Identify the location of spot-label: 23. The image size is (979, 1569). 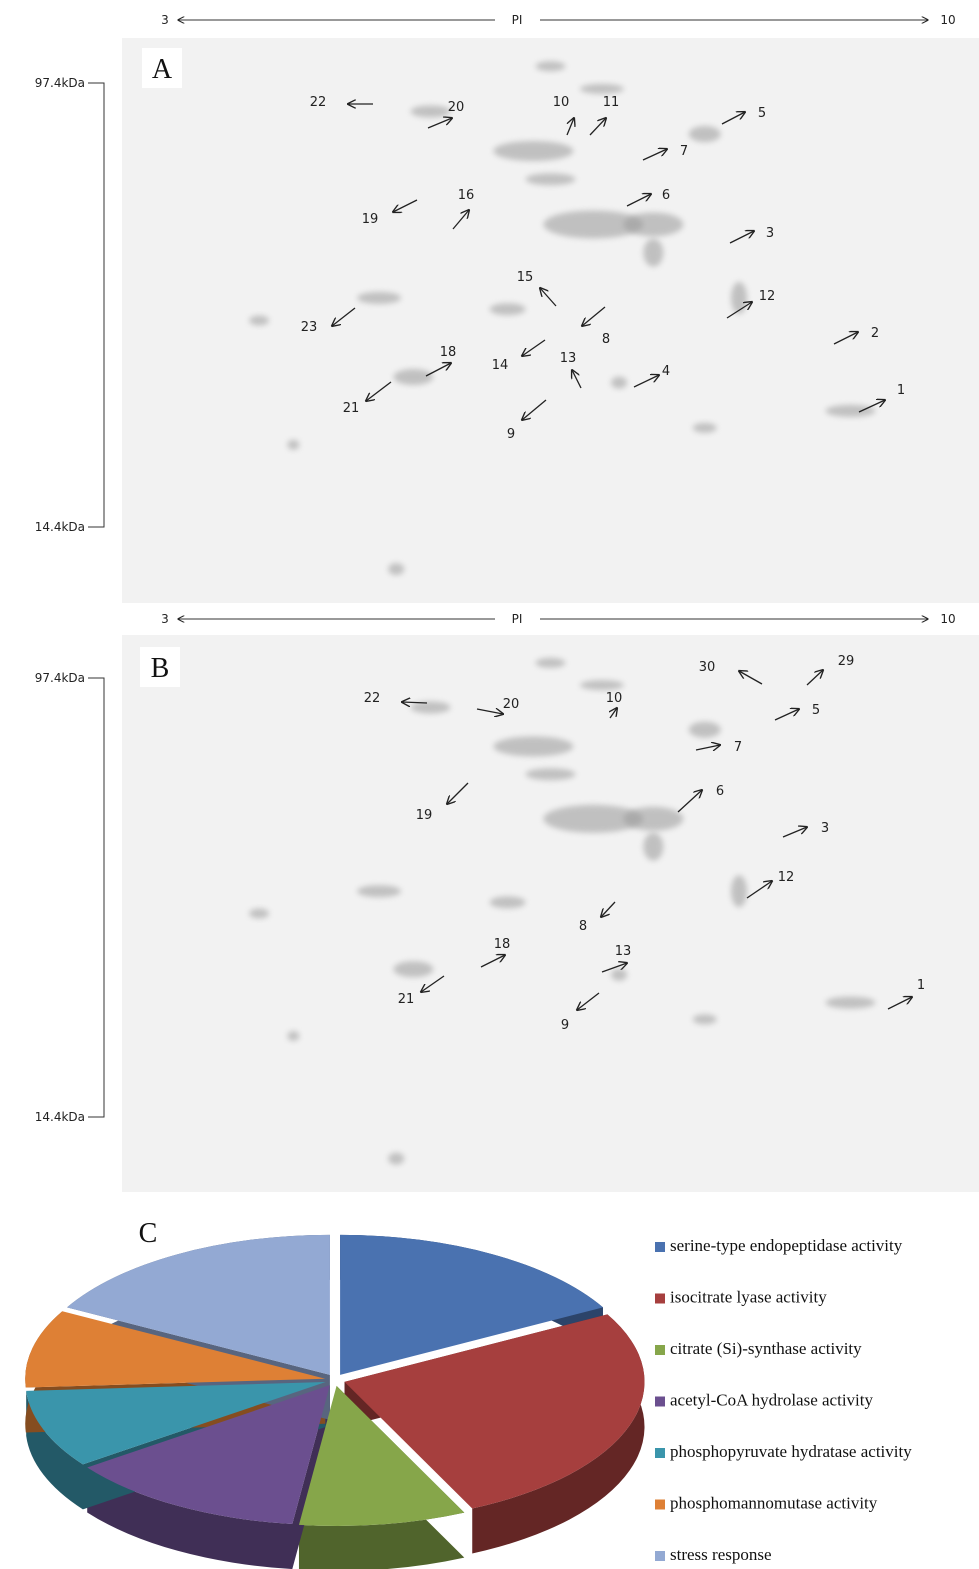
(309, 327).